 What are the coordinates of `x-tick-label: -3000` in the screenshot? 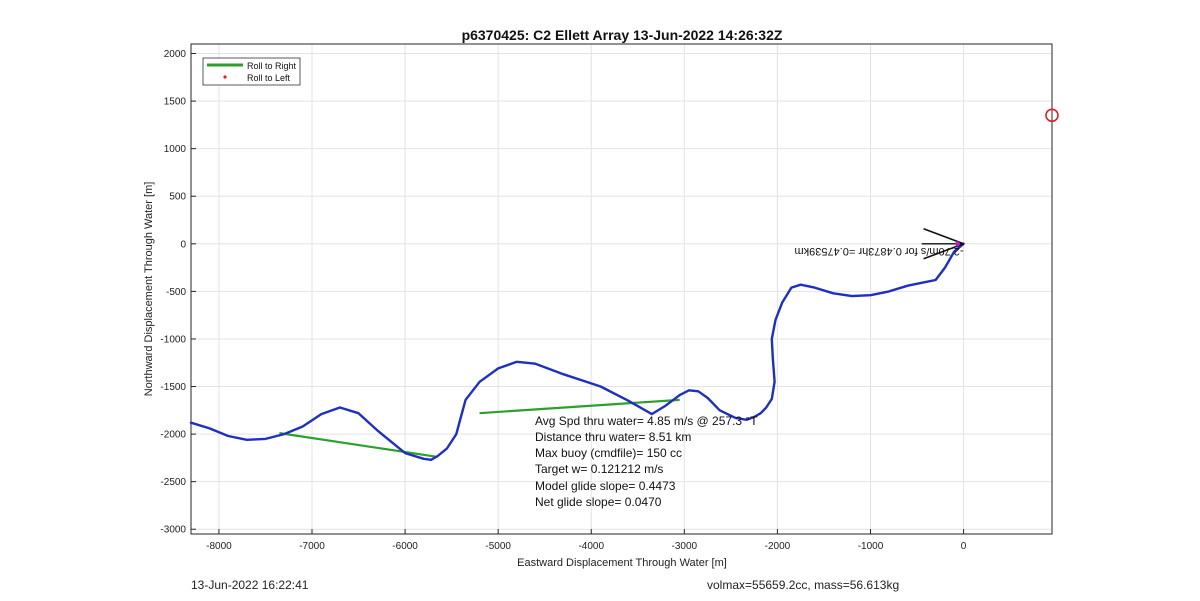 It's located at (685, 546).